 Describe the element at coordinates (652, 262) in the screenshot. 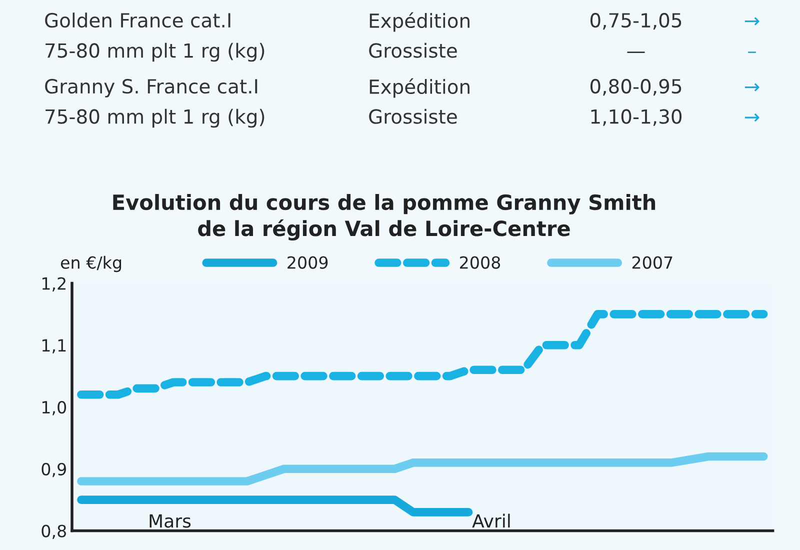

I see `legend-label: 2007` at that location.